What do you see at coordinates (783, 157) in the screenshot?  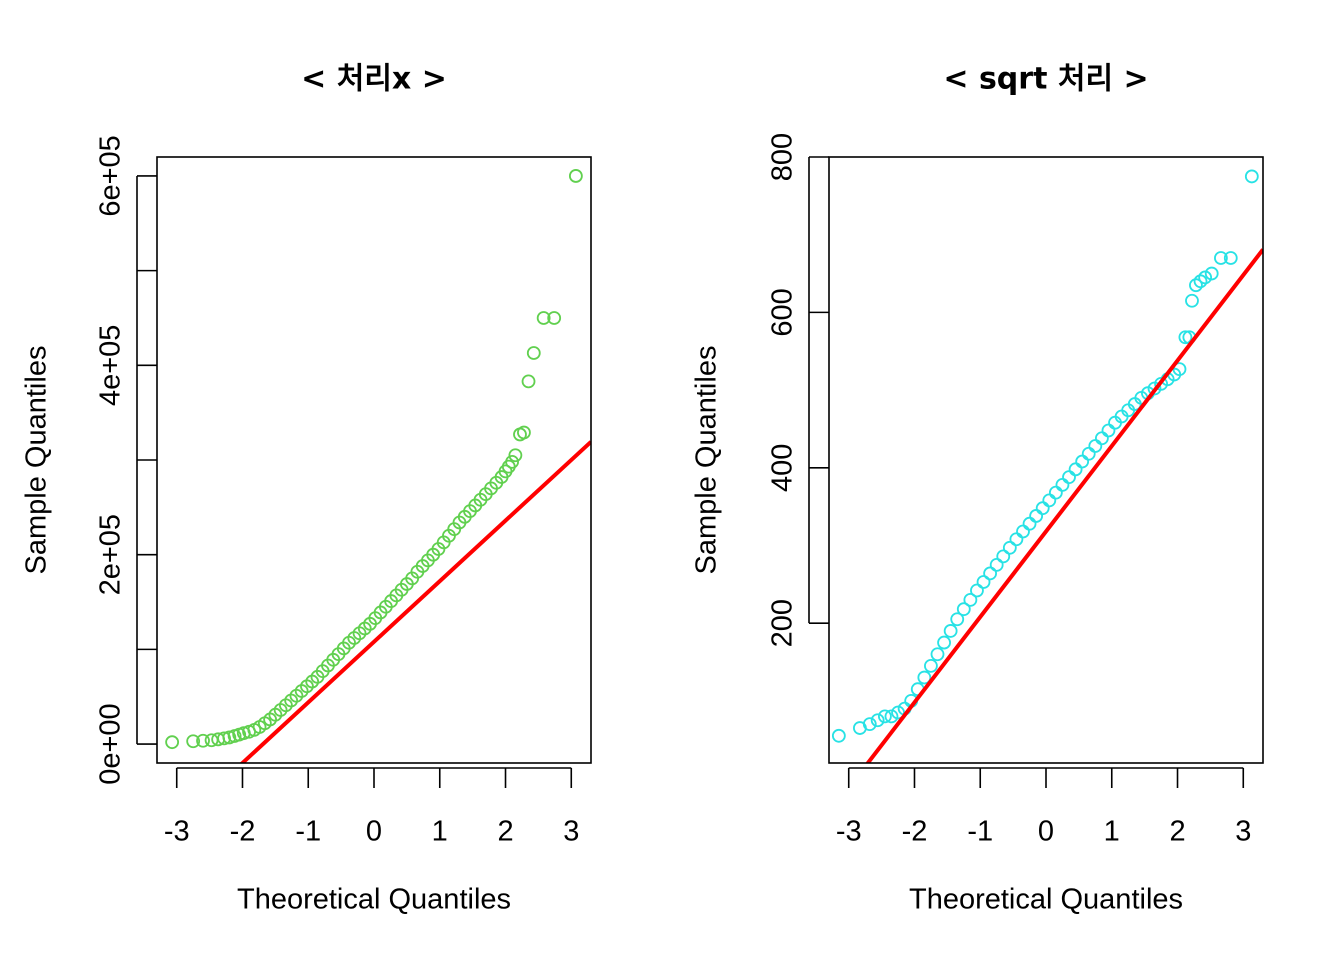 I see `y-tick-label: 800` at bounding box center [783, 157].